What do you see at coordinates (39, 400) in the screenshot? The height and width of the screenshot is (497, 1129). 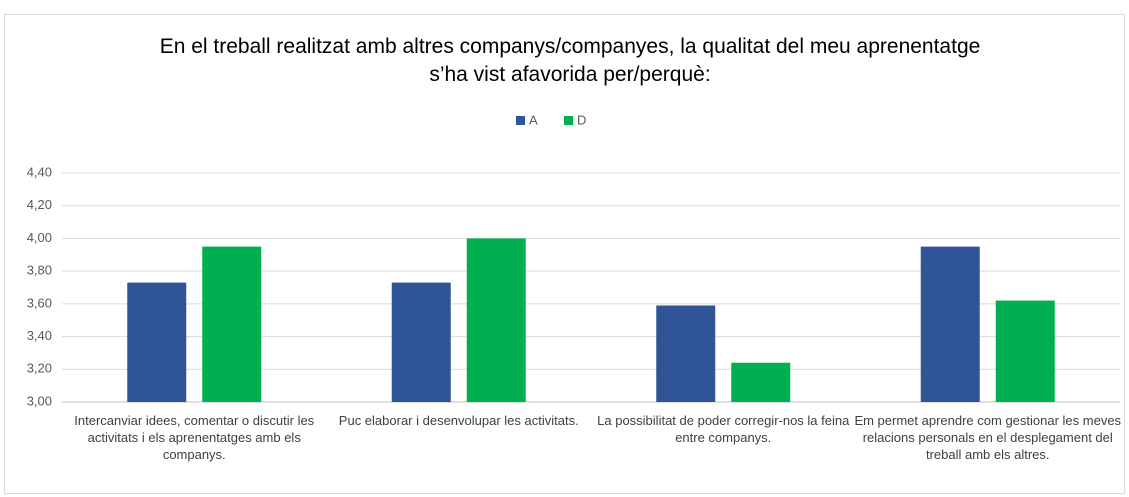 I see `y-tick-label: 3,00` at bounding box center [39, 400].